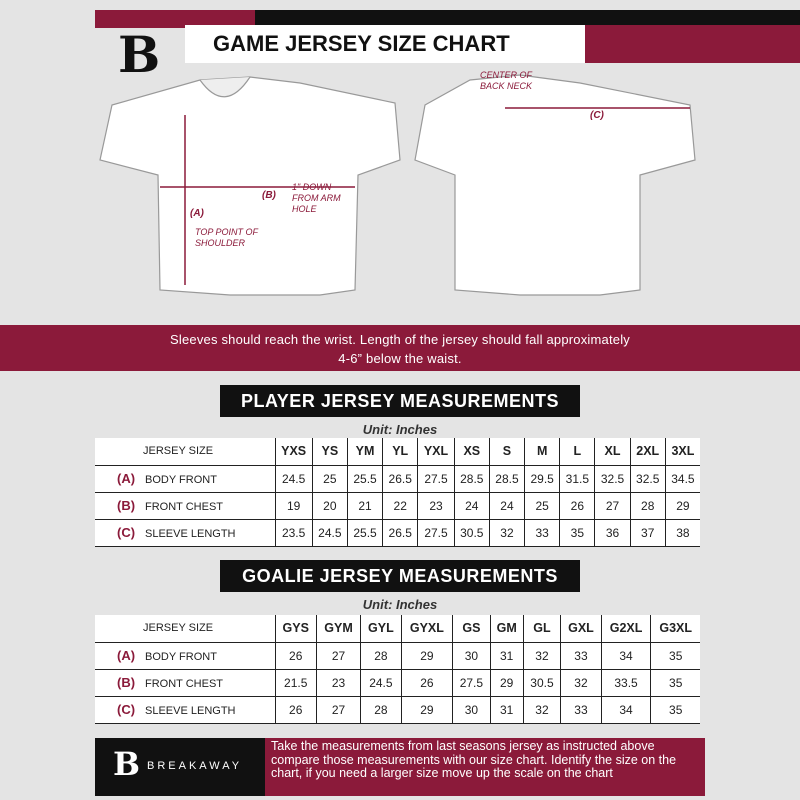  I want to click on center-back-neck-note: CENTER OF BACK NECK, so click(505, 80).